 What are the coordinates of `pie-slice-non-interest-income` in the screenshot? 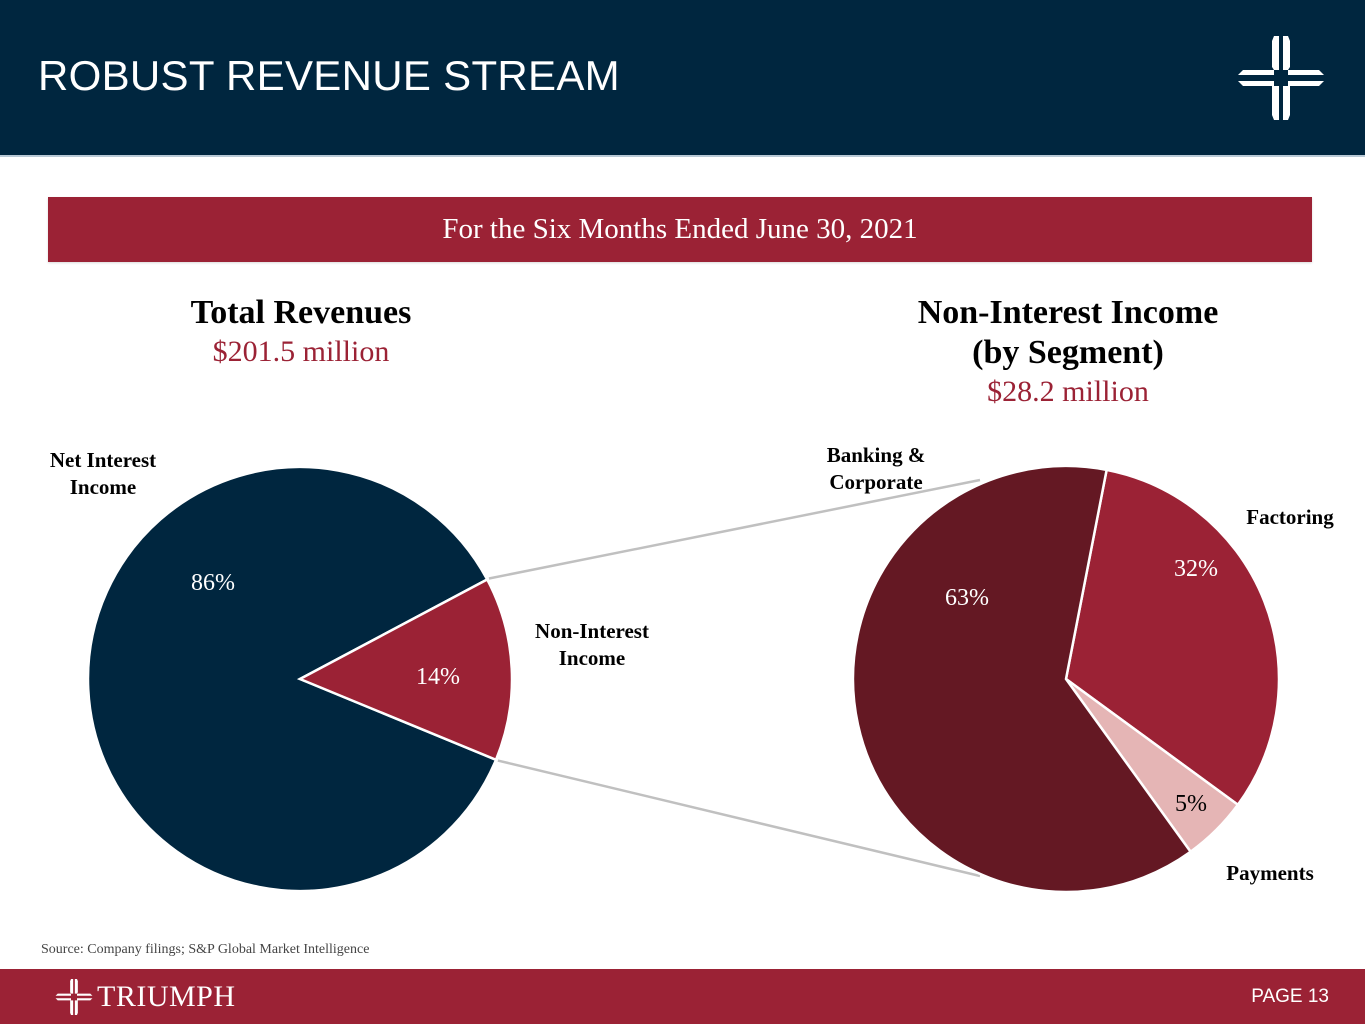 It's located at (405, 669).